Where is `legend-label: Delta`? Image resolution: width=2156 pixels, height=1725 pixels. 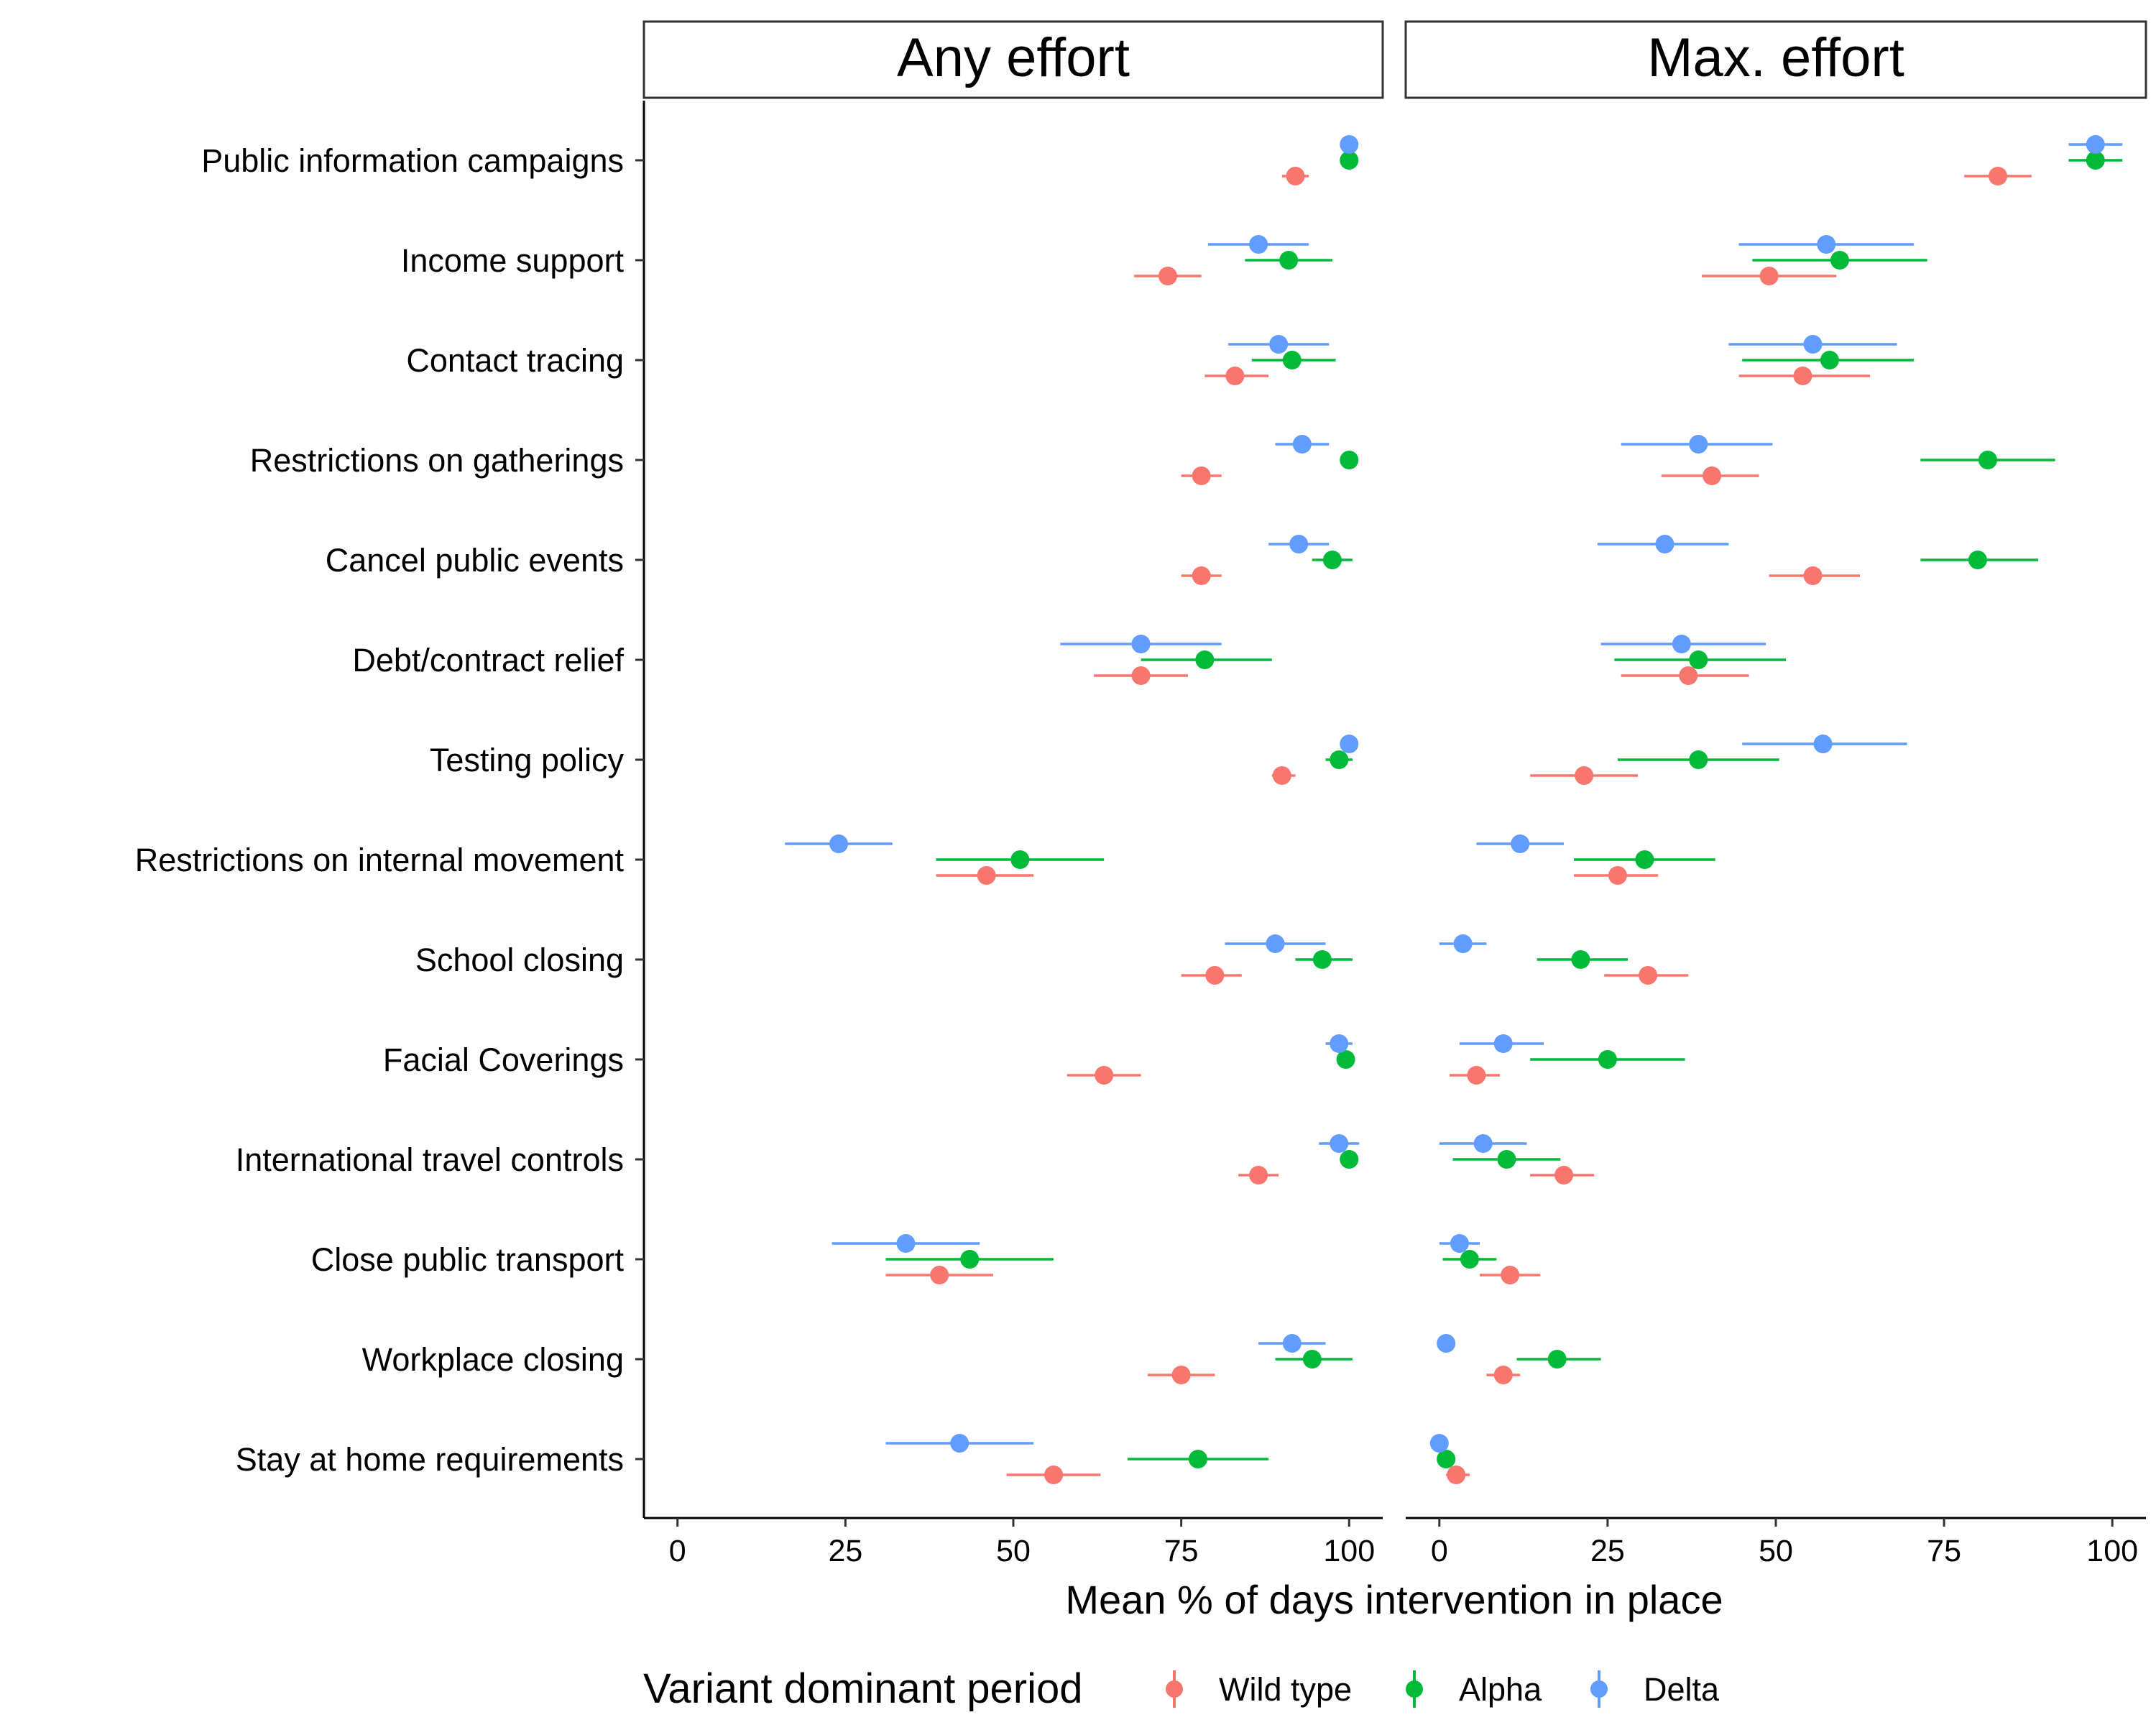
legend-label: Delta is located at coordinates (1682, 1689).